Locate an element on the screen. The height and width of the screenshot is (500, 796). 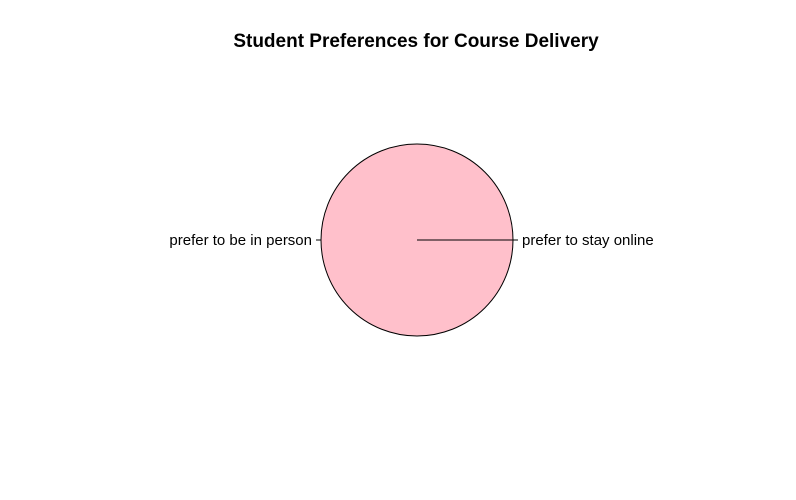
pie-slices is located at coordinates (417, 240).